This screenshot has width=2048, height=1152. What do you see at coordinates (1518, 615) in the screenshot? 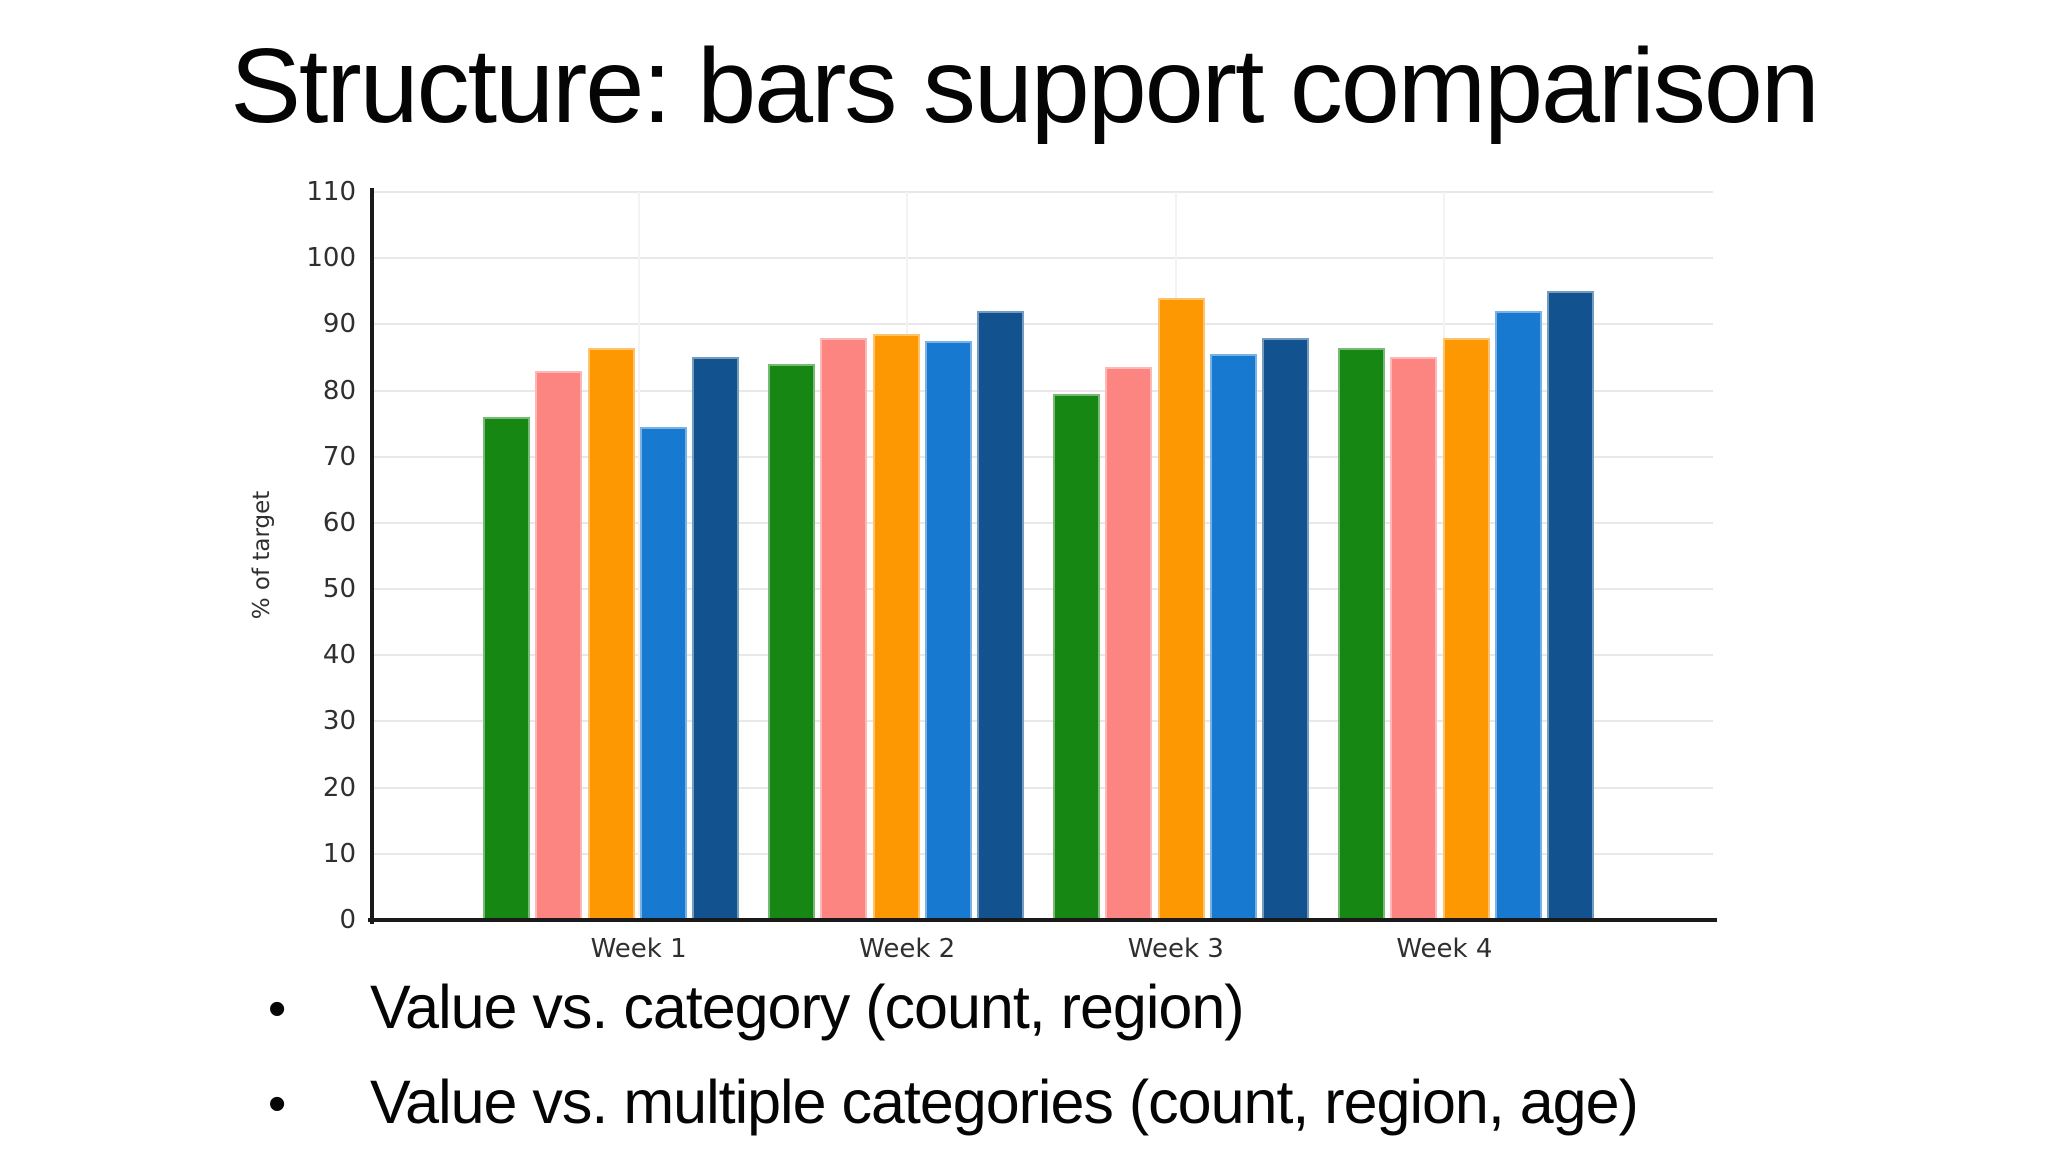
I see `bar-week4-blue` at bounding box center [1518, 615].